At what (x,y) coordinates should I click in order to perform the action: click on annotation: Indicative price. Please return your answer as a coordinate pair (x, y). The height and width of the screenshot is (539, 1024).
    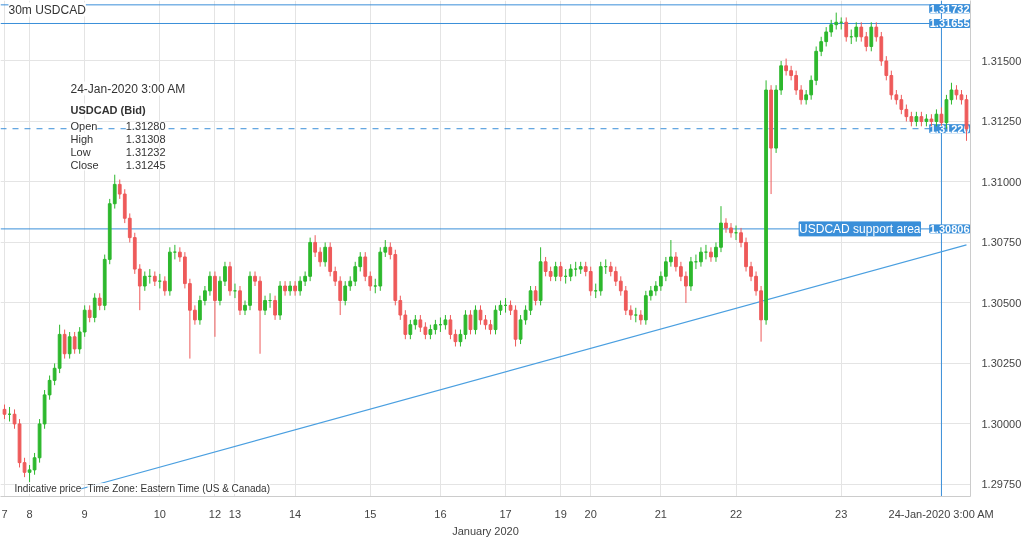
    Looking at the image, I should click on (48, 488).